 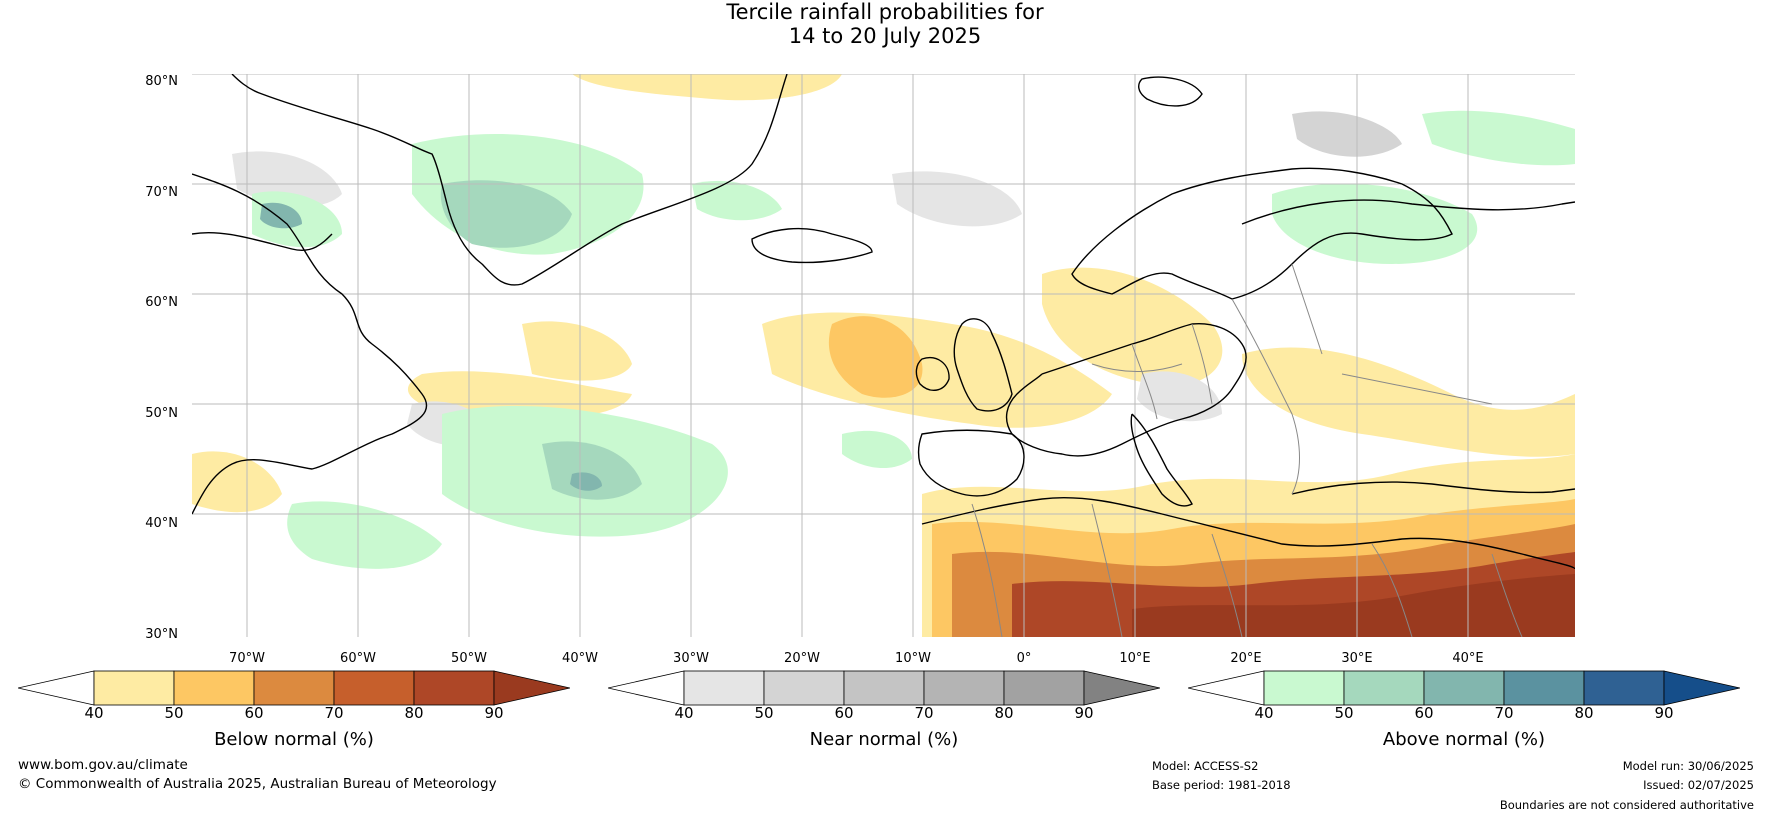 I want to click on colorbar-below-normal, so click(x=294, y=688).